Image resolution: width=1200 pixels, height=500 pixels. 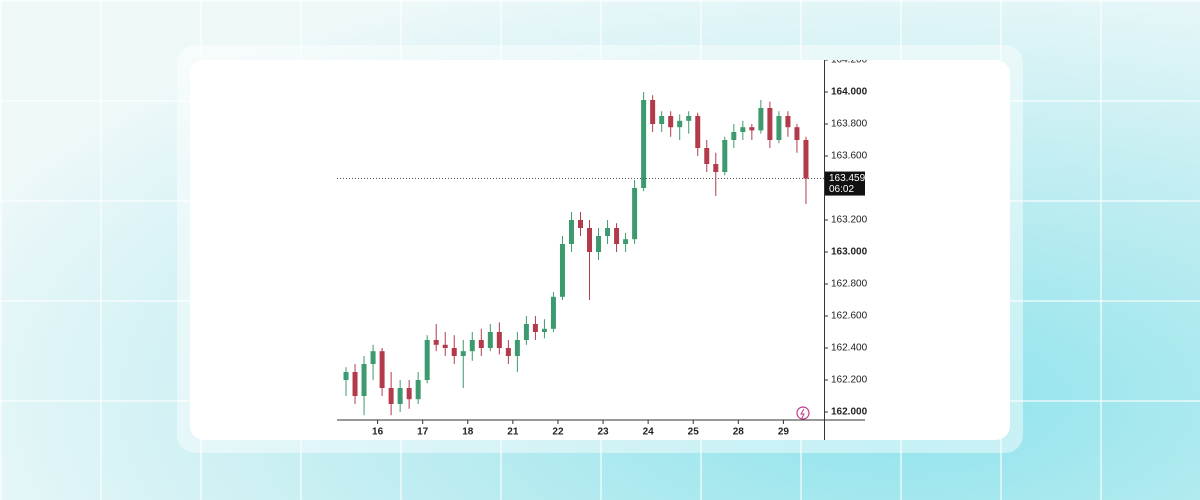 What do you see at coordinates (849, 380) in the screenshot?
I see `y-tick-label: 162.200` at bounding box center [849, 380].